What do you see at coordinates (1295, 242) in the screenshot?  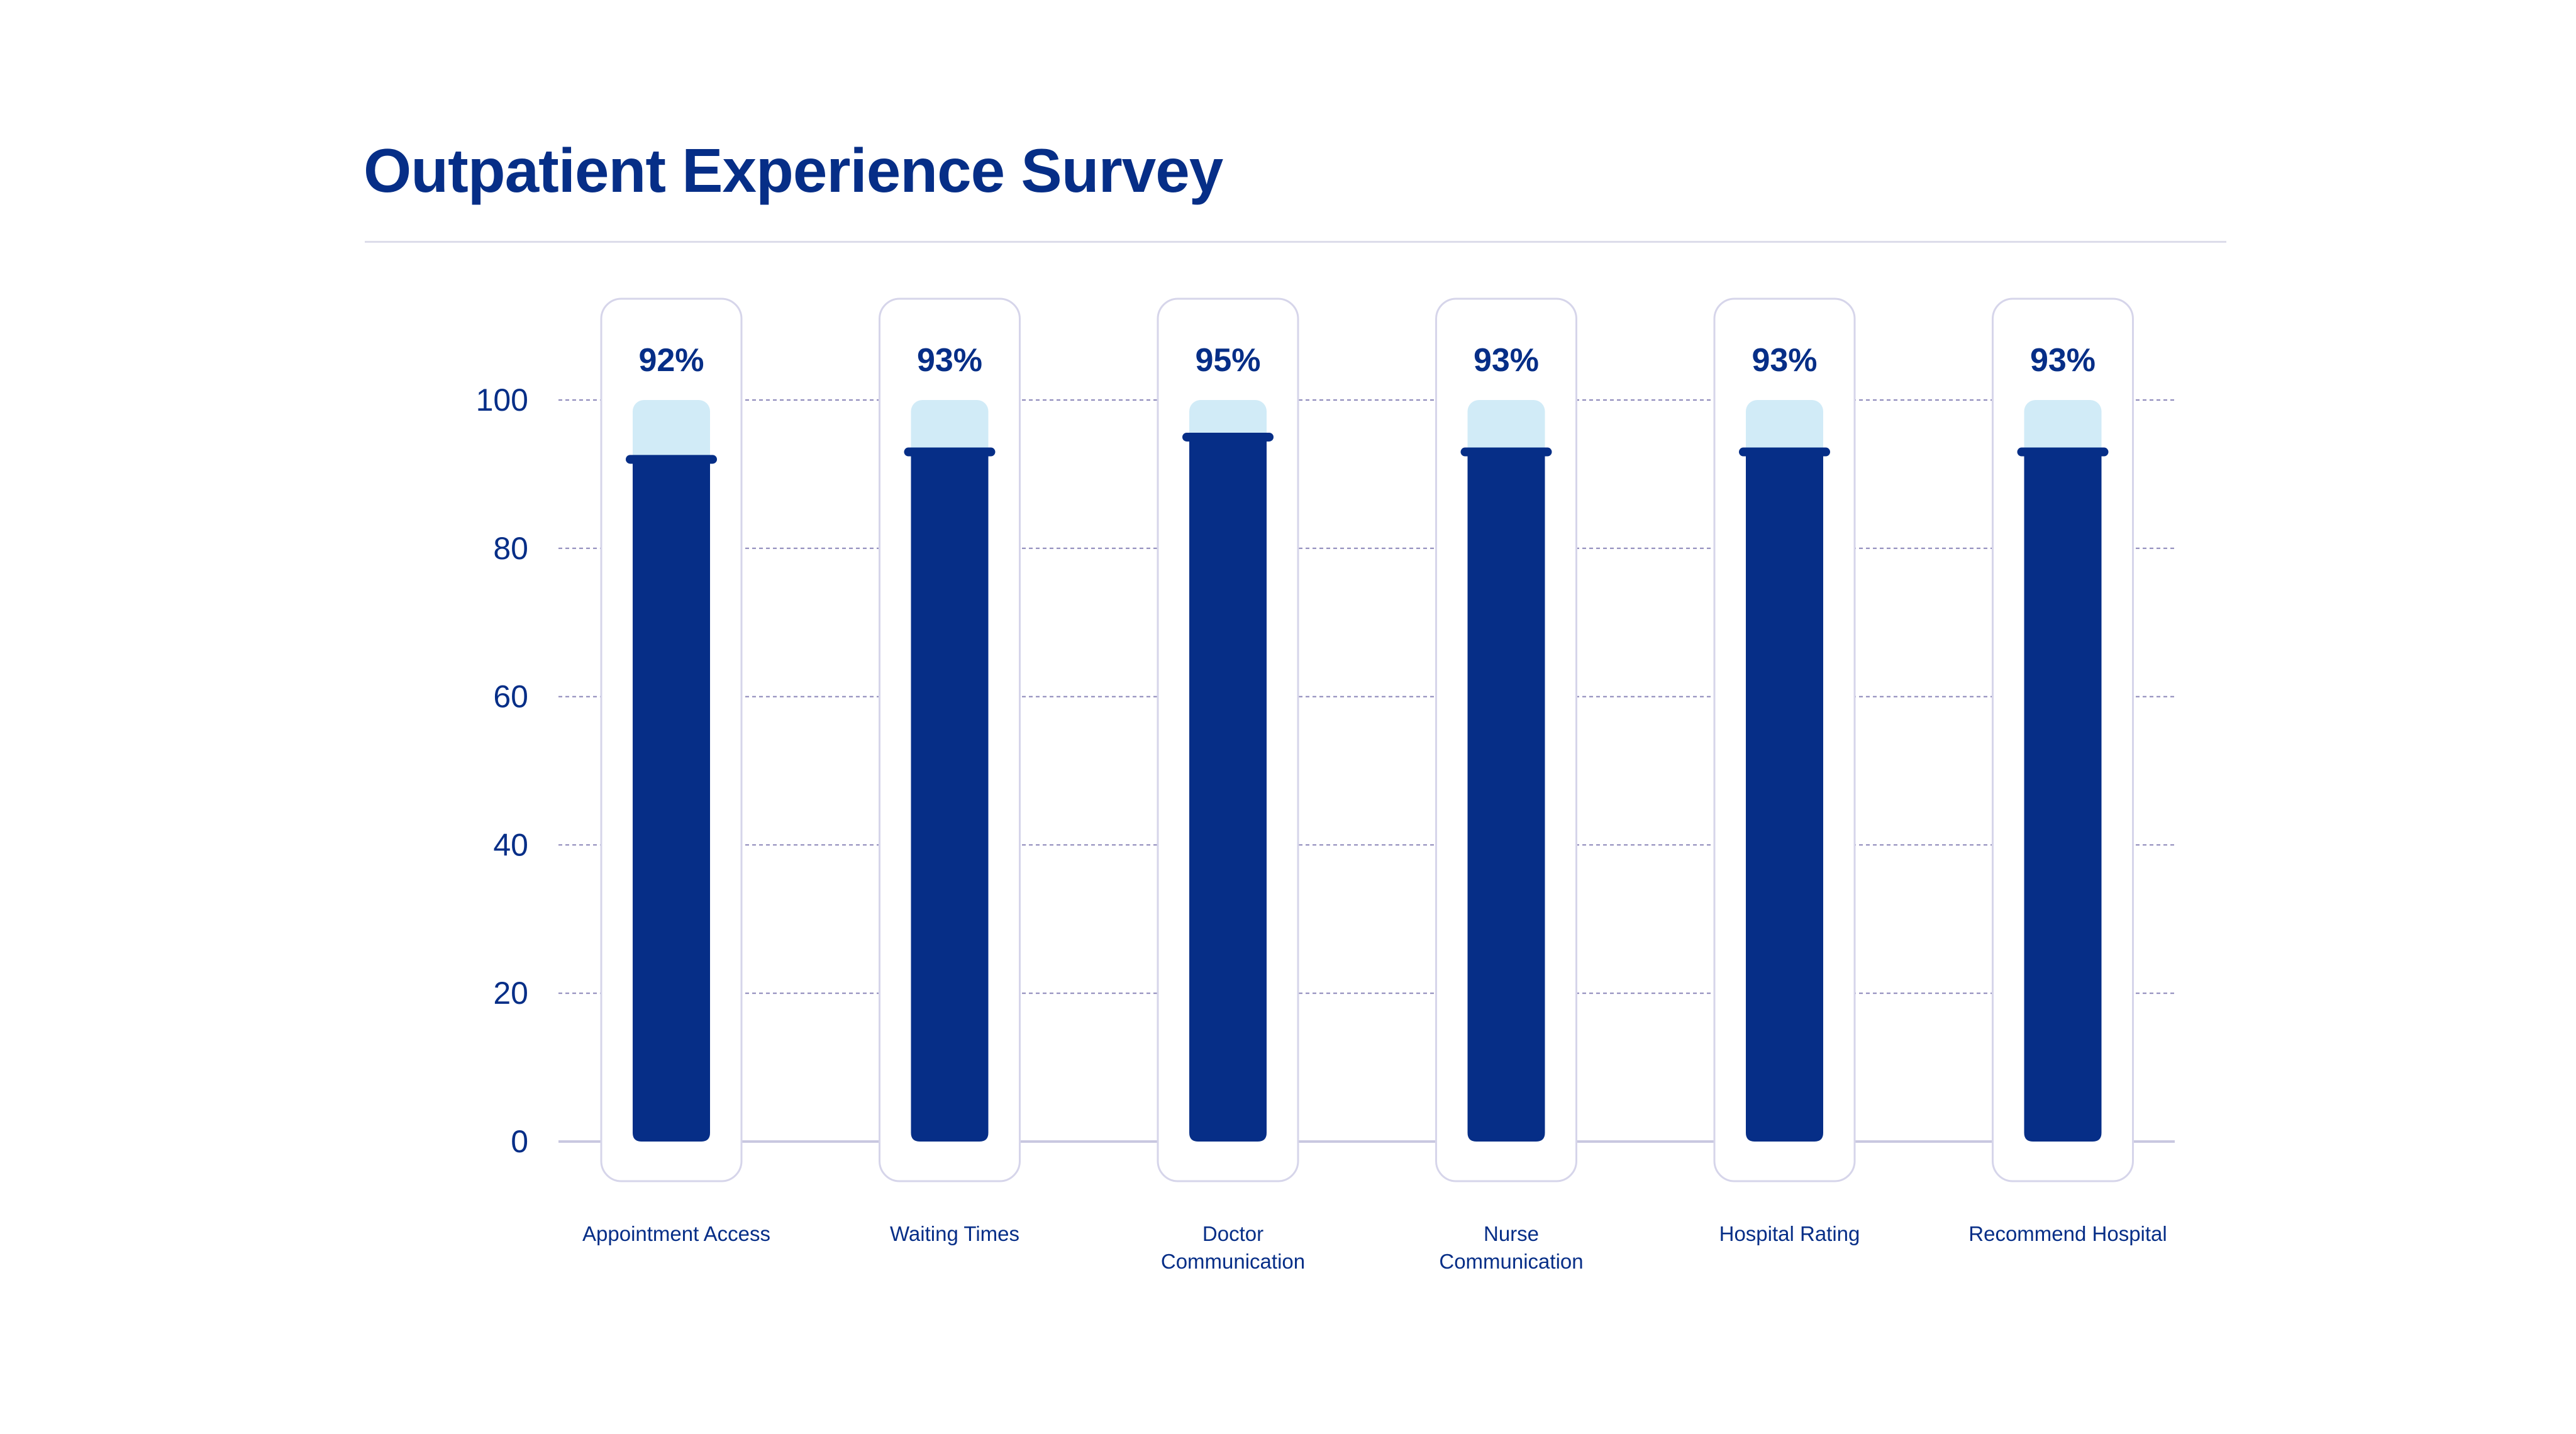 I see `title-divider` at bounding box center [1295, 242].